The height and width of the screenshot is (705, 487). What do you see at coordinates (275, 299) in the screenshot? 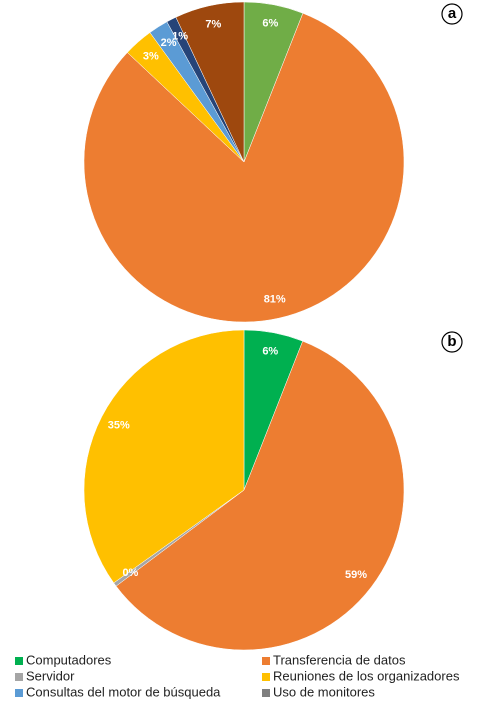
I see `data-label: 81%` at bounding box center [275, 299].